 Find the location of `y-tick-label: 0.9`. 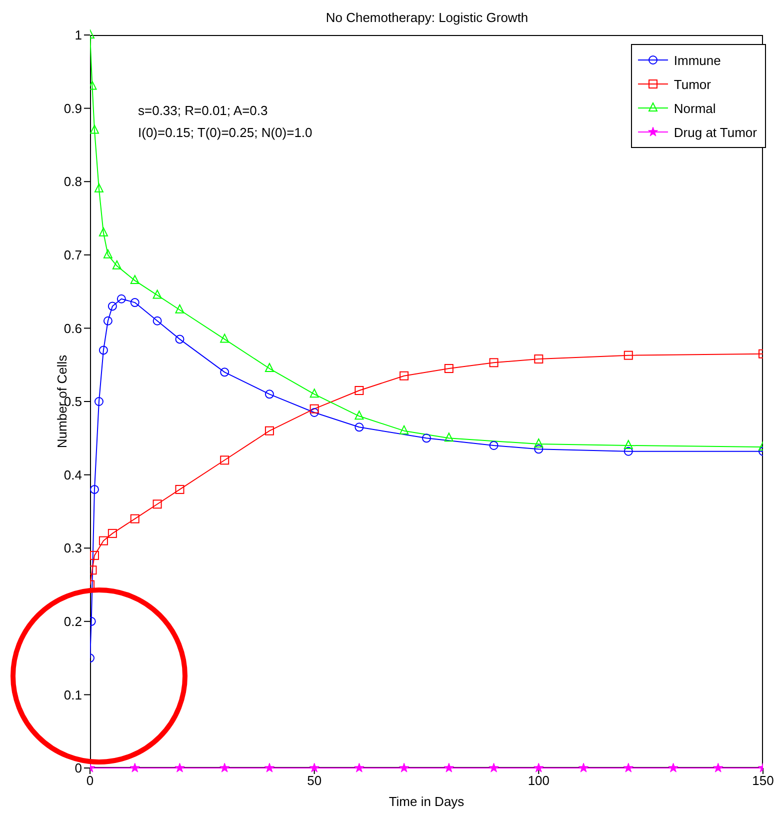

y-tick-label: 0.9 is located at coordinates (73, 108).